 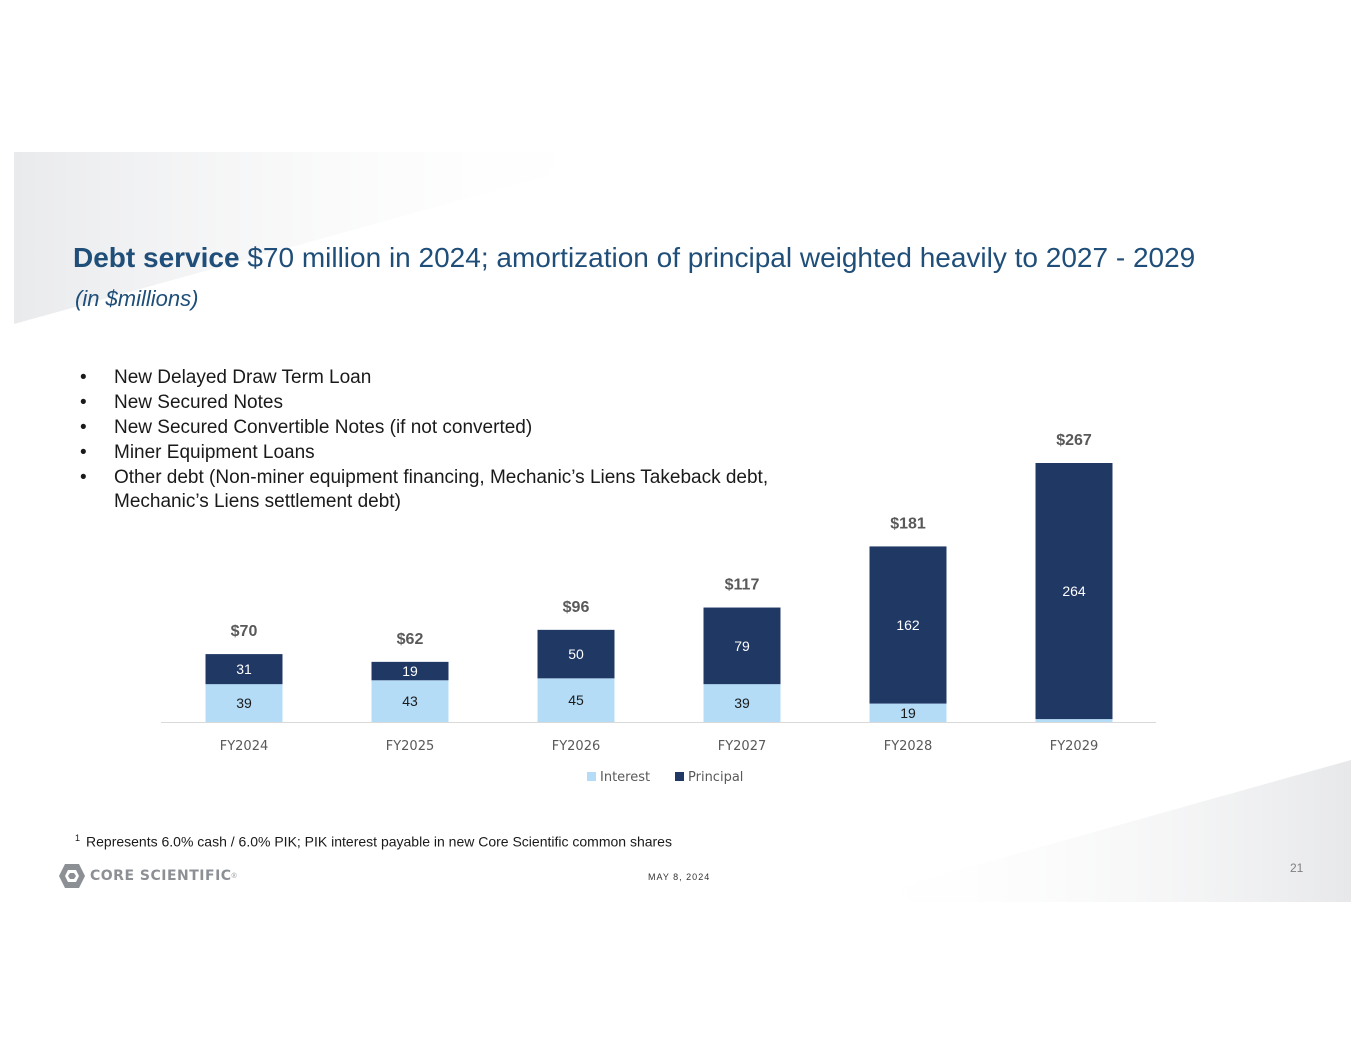 I want to click on data-label: 45, so click(x=576, y=700).